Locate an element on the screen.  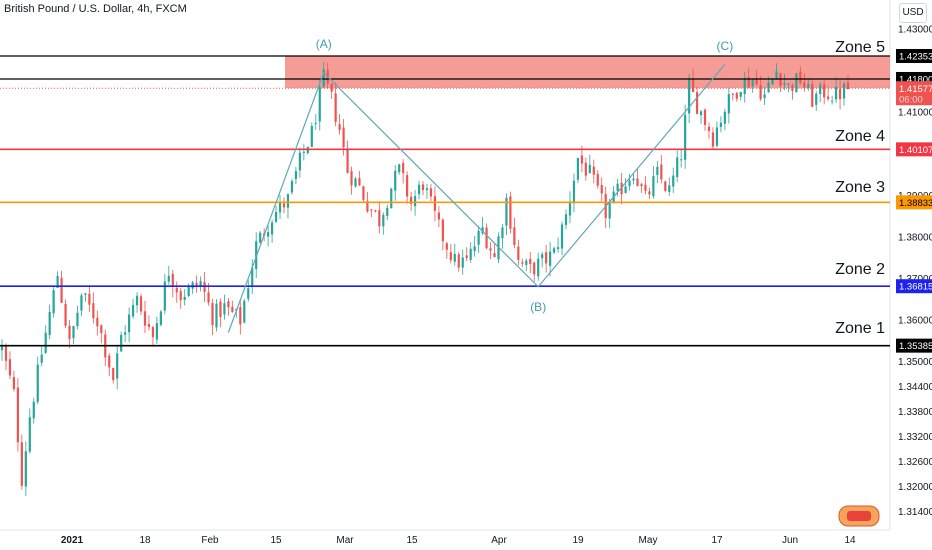
y-tick-label: 1.32000 is located at coordinates (915, 487).